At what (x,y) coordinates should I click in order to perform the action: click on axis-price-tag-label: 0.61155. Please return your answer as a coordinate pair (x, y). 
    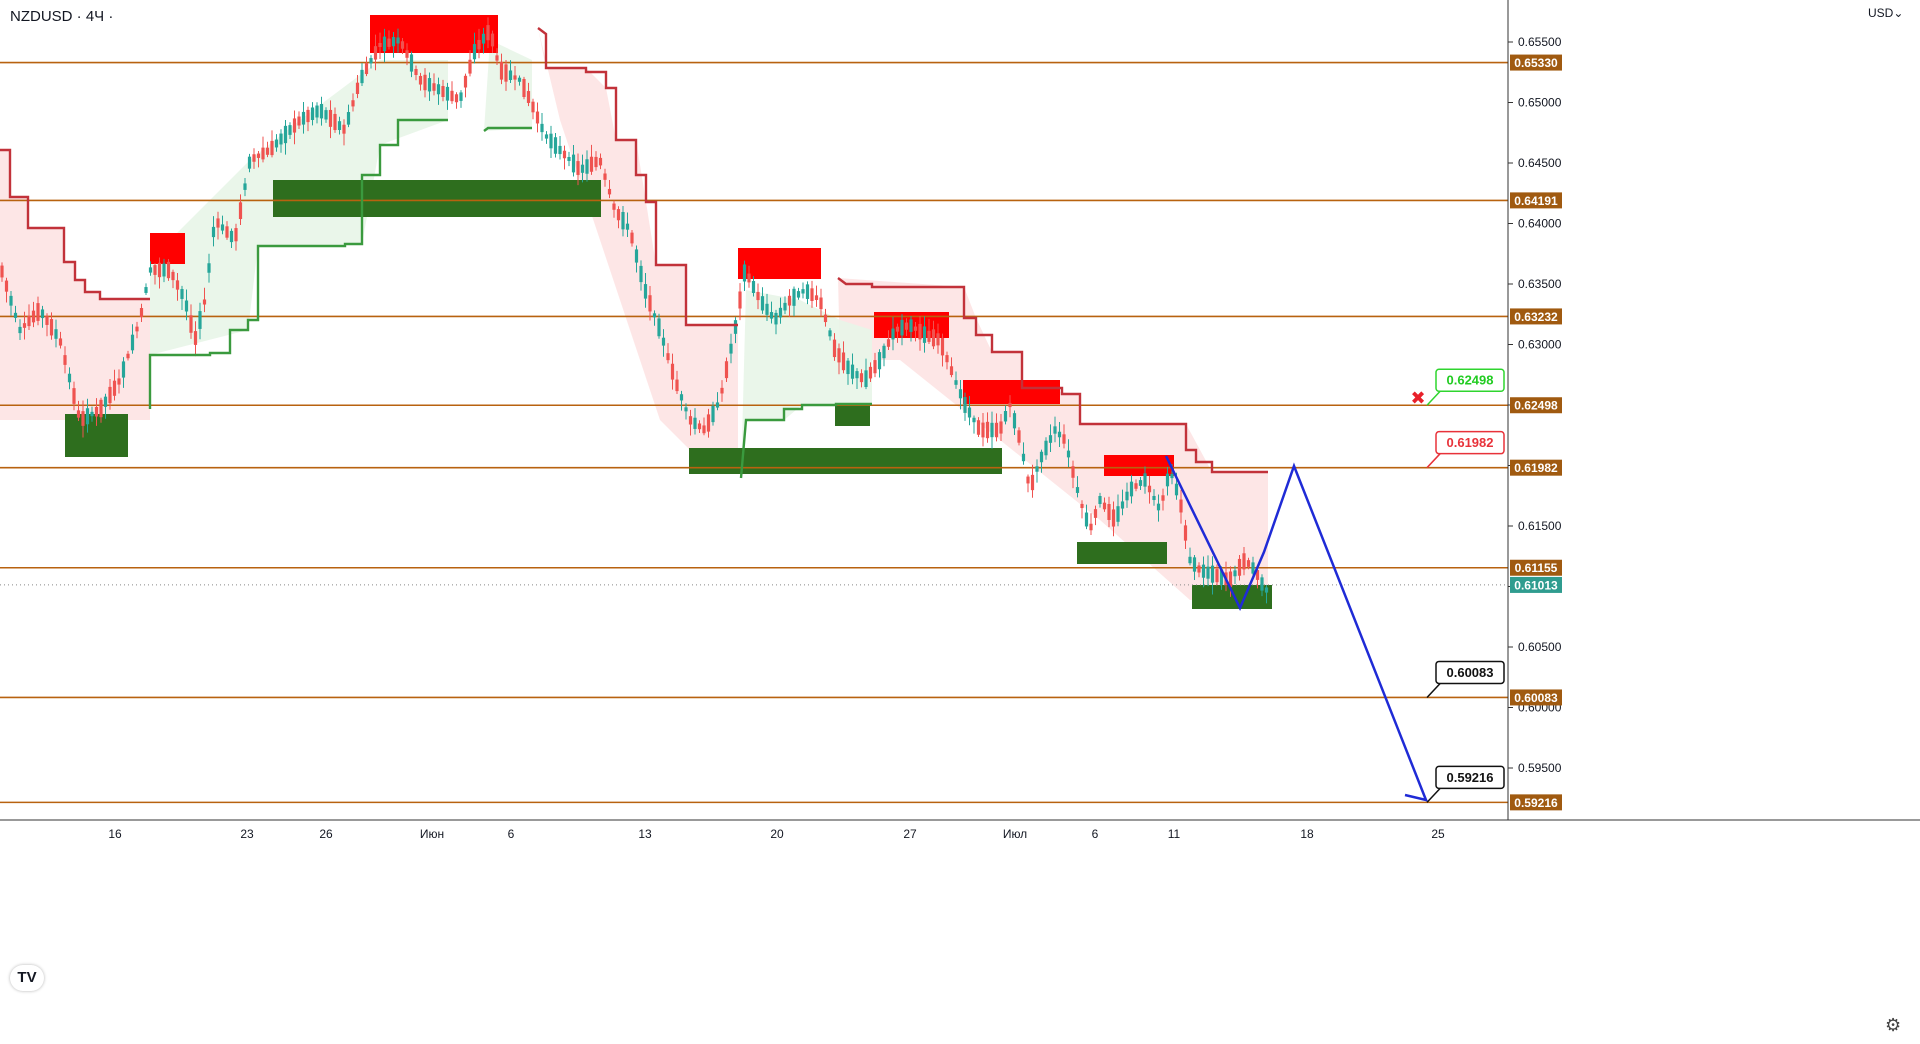
    Looking at the image, I should click on (1536, 568).